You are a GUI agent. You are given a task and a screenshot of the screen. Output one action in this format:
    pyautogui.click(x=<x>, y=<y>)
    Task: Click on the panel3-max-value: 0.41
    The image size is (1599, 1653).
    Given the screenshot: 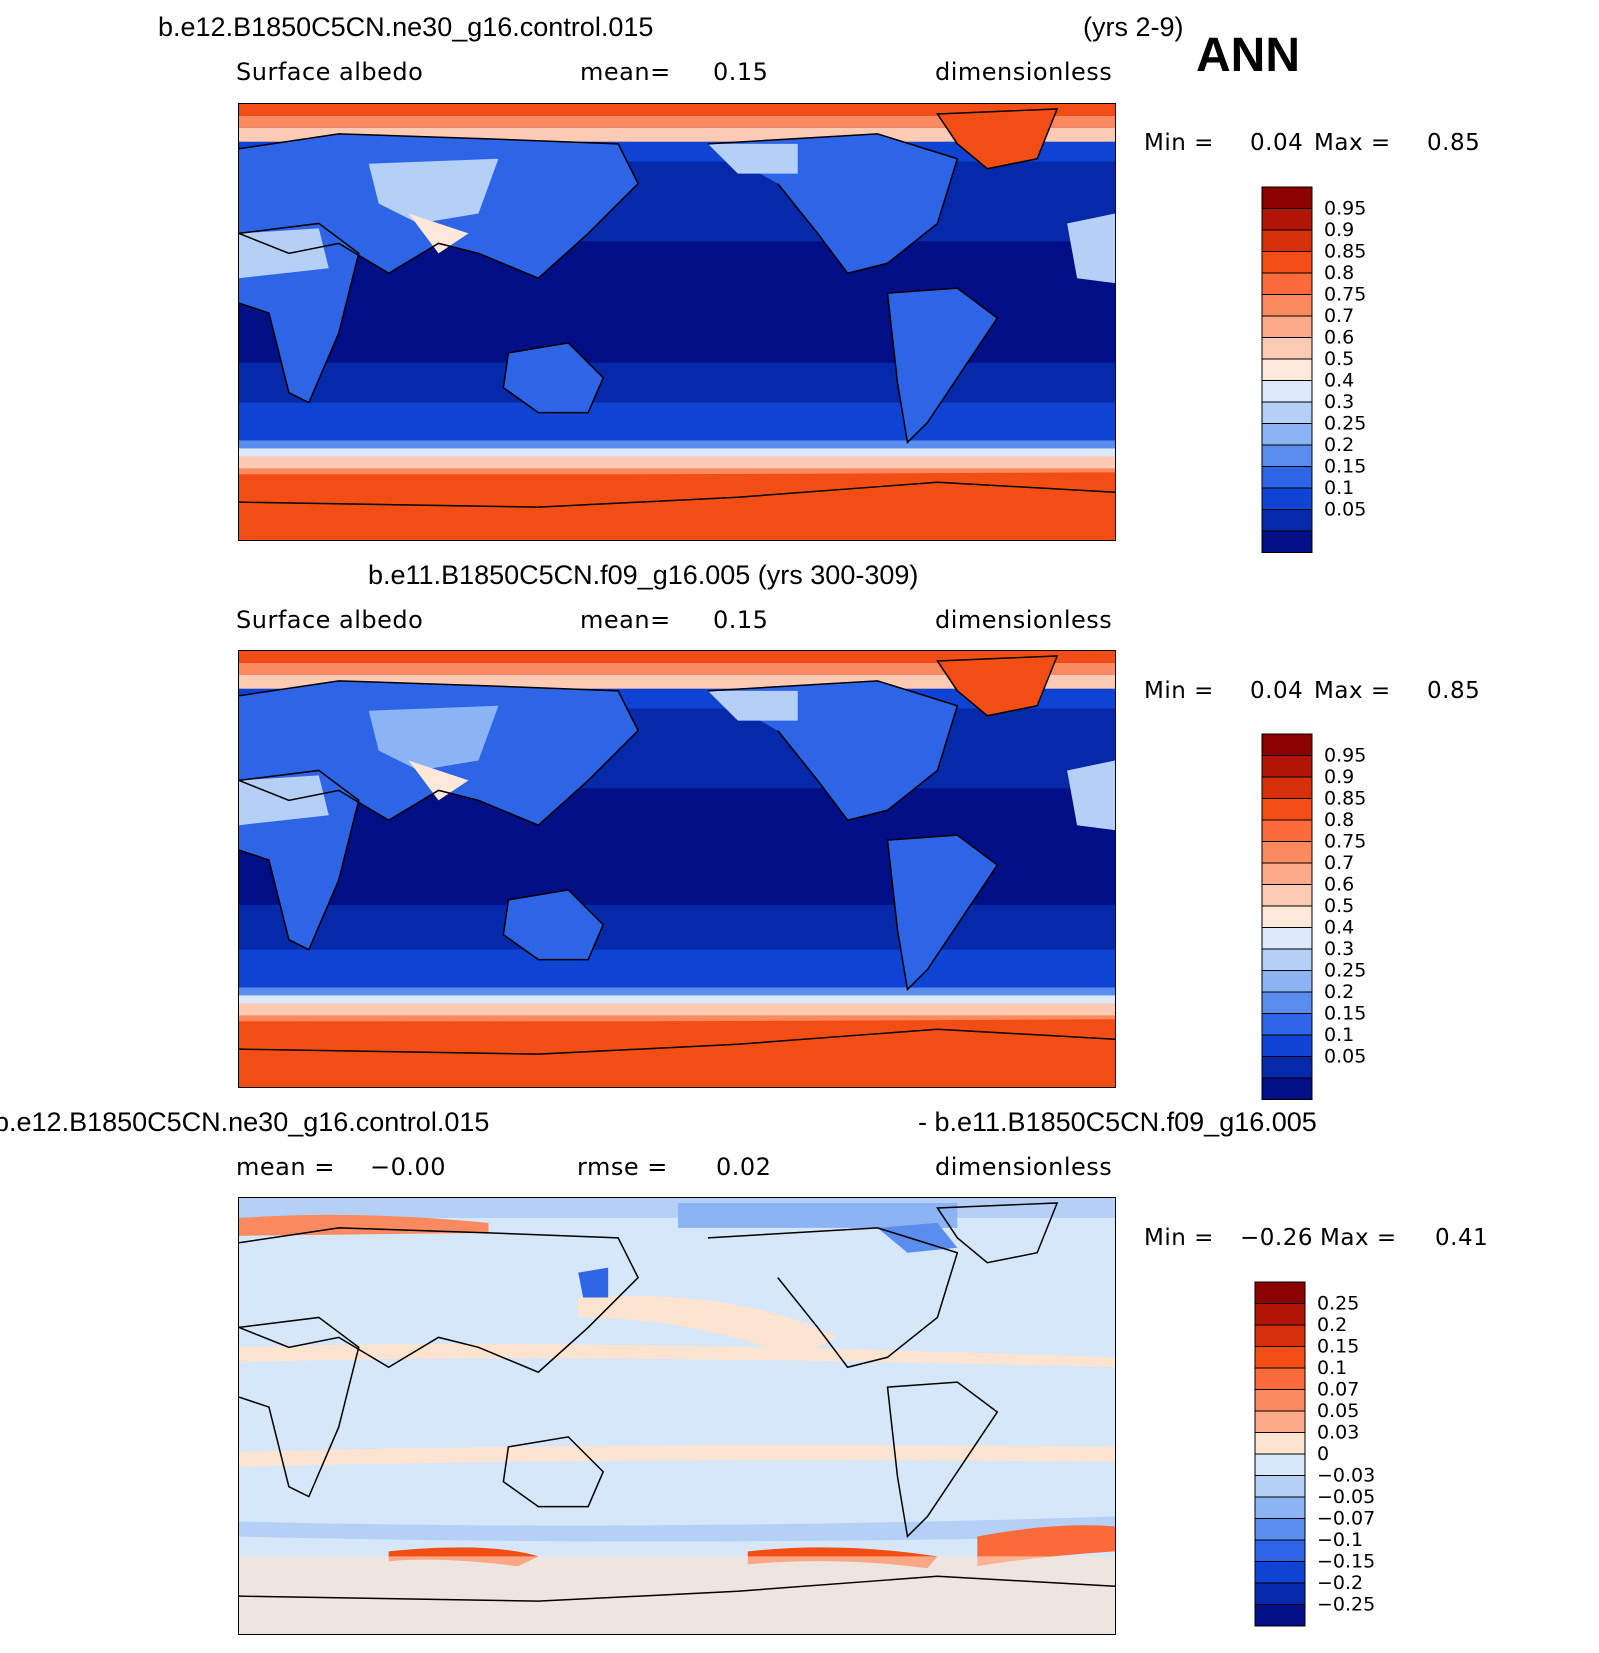 What is the action you would take?
    pyautogui.click(x=1462, y=1238)
    